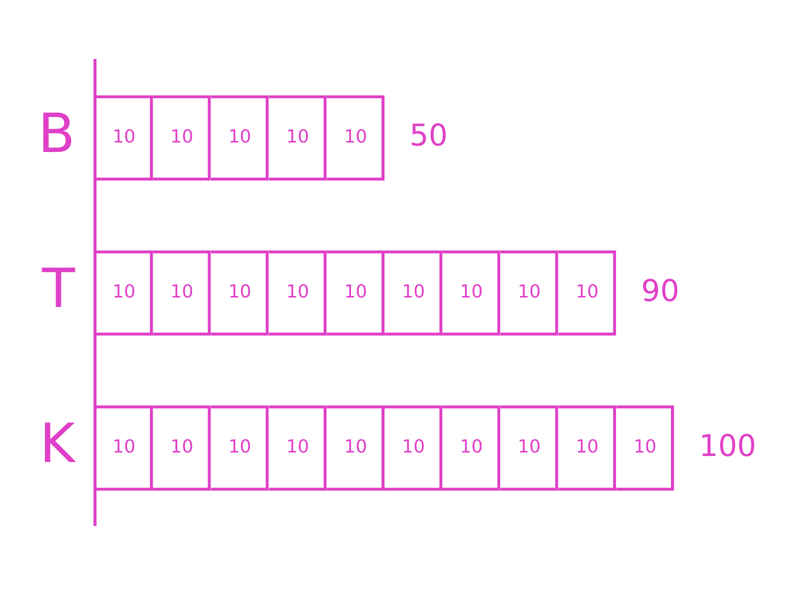  What do you see at coordinates (429, 136) in the screenshot?
I see `total-label: 50` at bounding box center [429, 136].